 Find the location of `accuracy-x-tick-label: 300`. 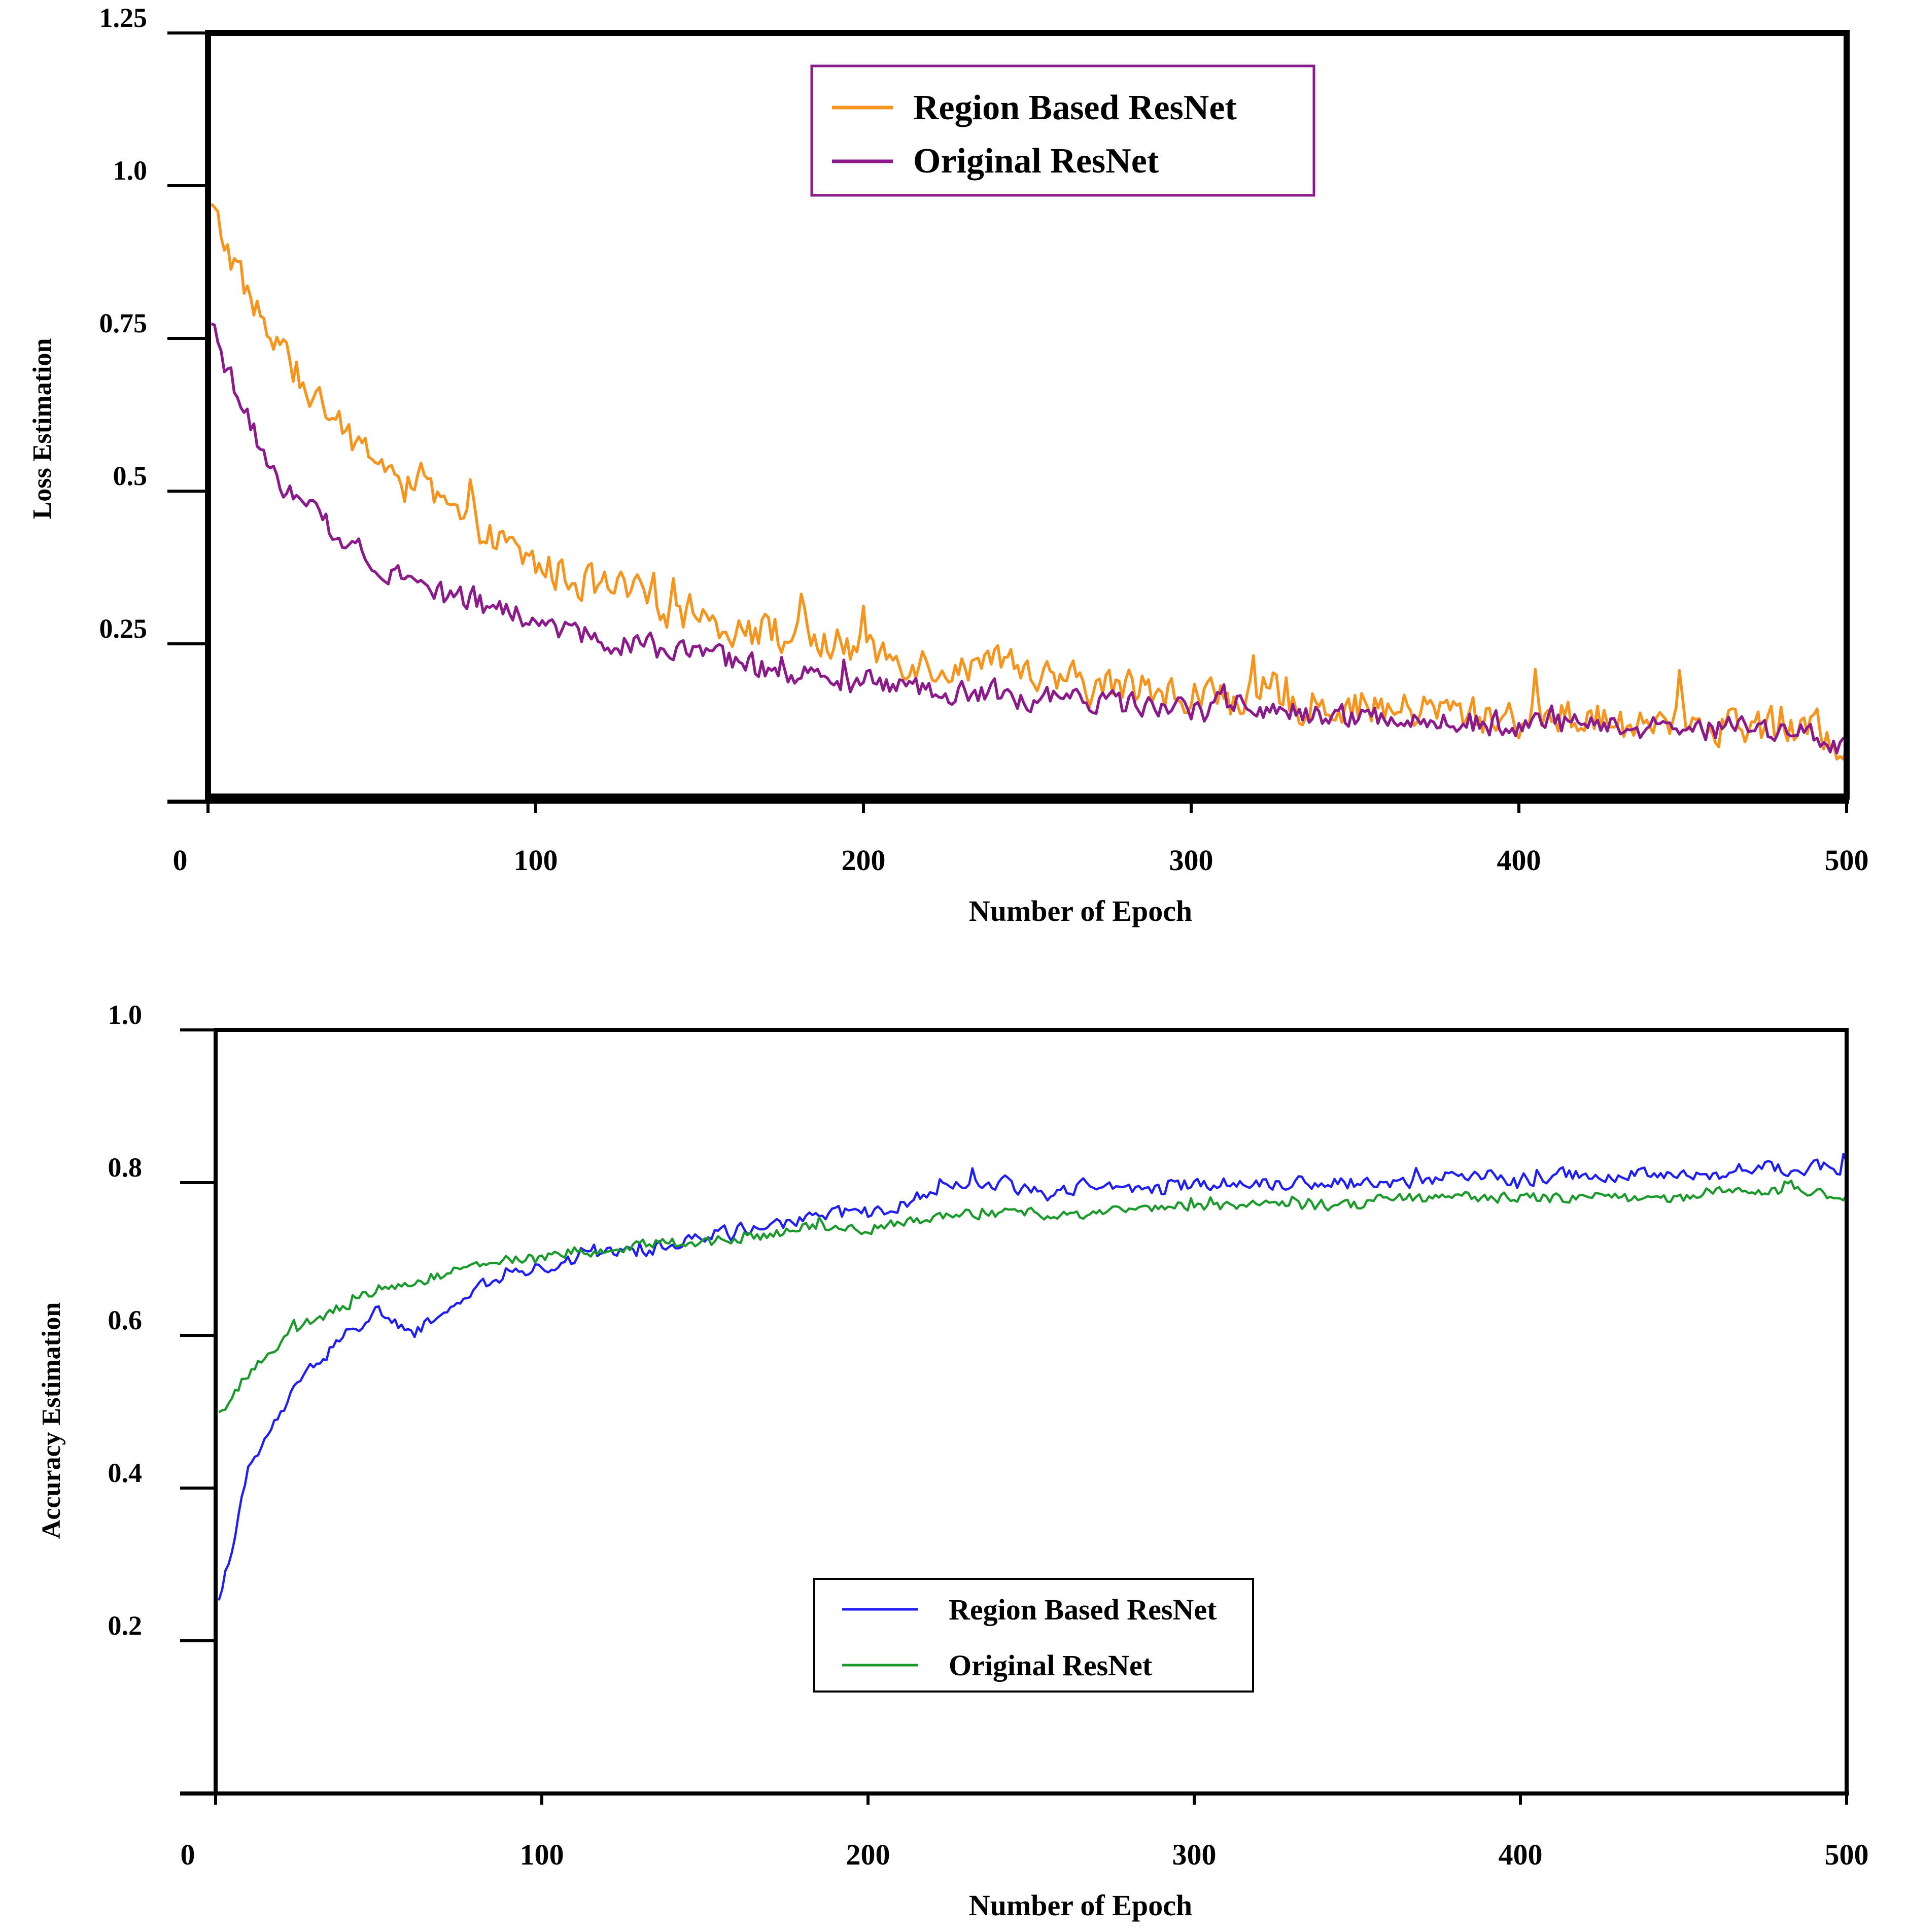

accuracy-x-tick-label: 300 is located at coordinates (1194, 1854).